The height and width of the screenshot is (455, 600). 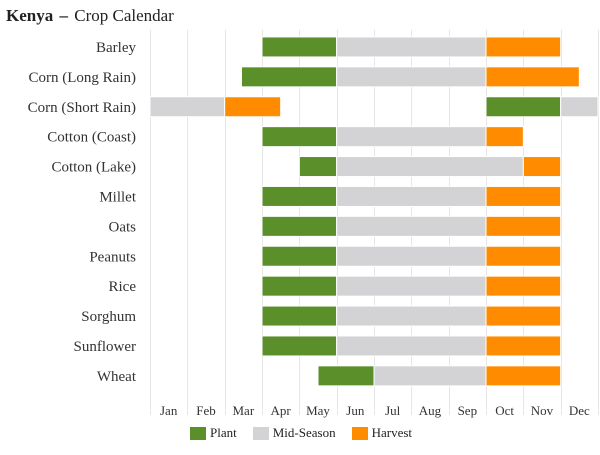 What do you see at coordinates (93, 168) in the screenshot?
I see `crop-label: Cotton (Lake)` at bounding box center [93, 168].